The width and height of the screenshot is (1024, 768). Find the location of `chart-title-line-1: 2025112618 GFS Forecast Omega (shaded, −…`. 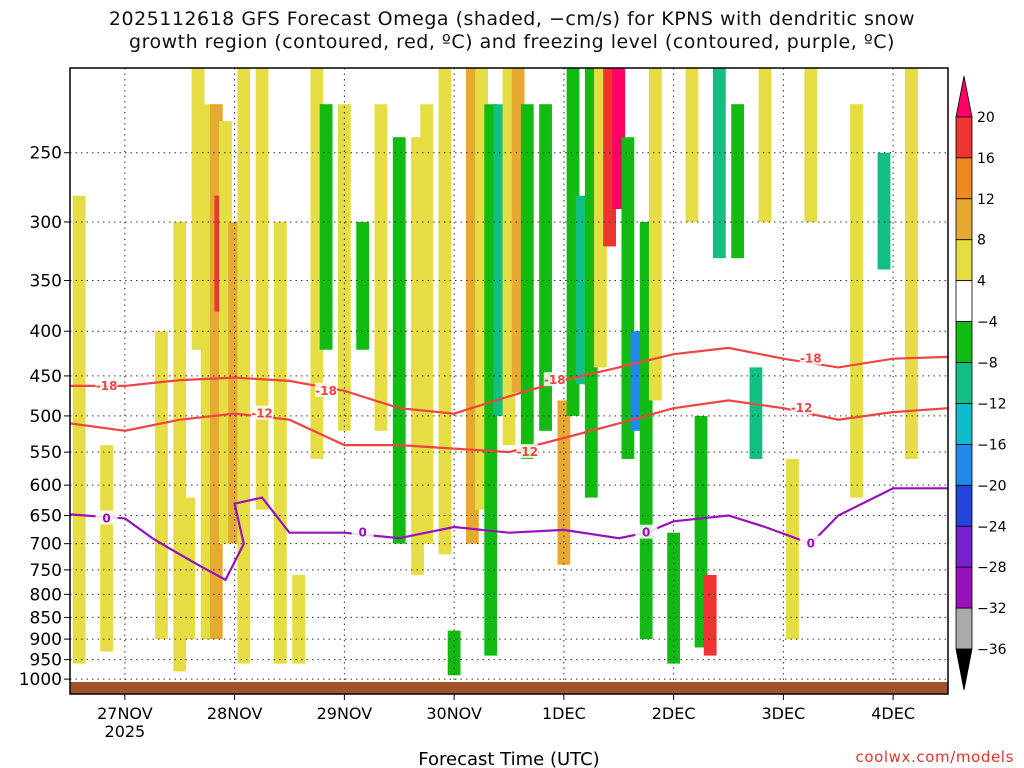

chart-title-line-1: 2025112618 GFS Forecast Omega (shaded, −… is located at coordinates (512, 19).